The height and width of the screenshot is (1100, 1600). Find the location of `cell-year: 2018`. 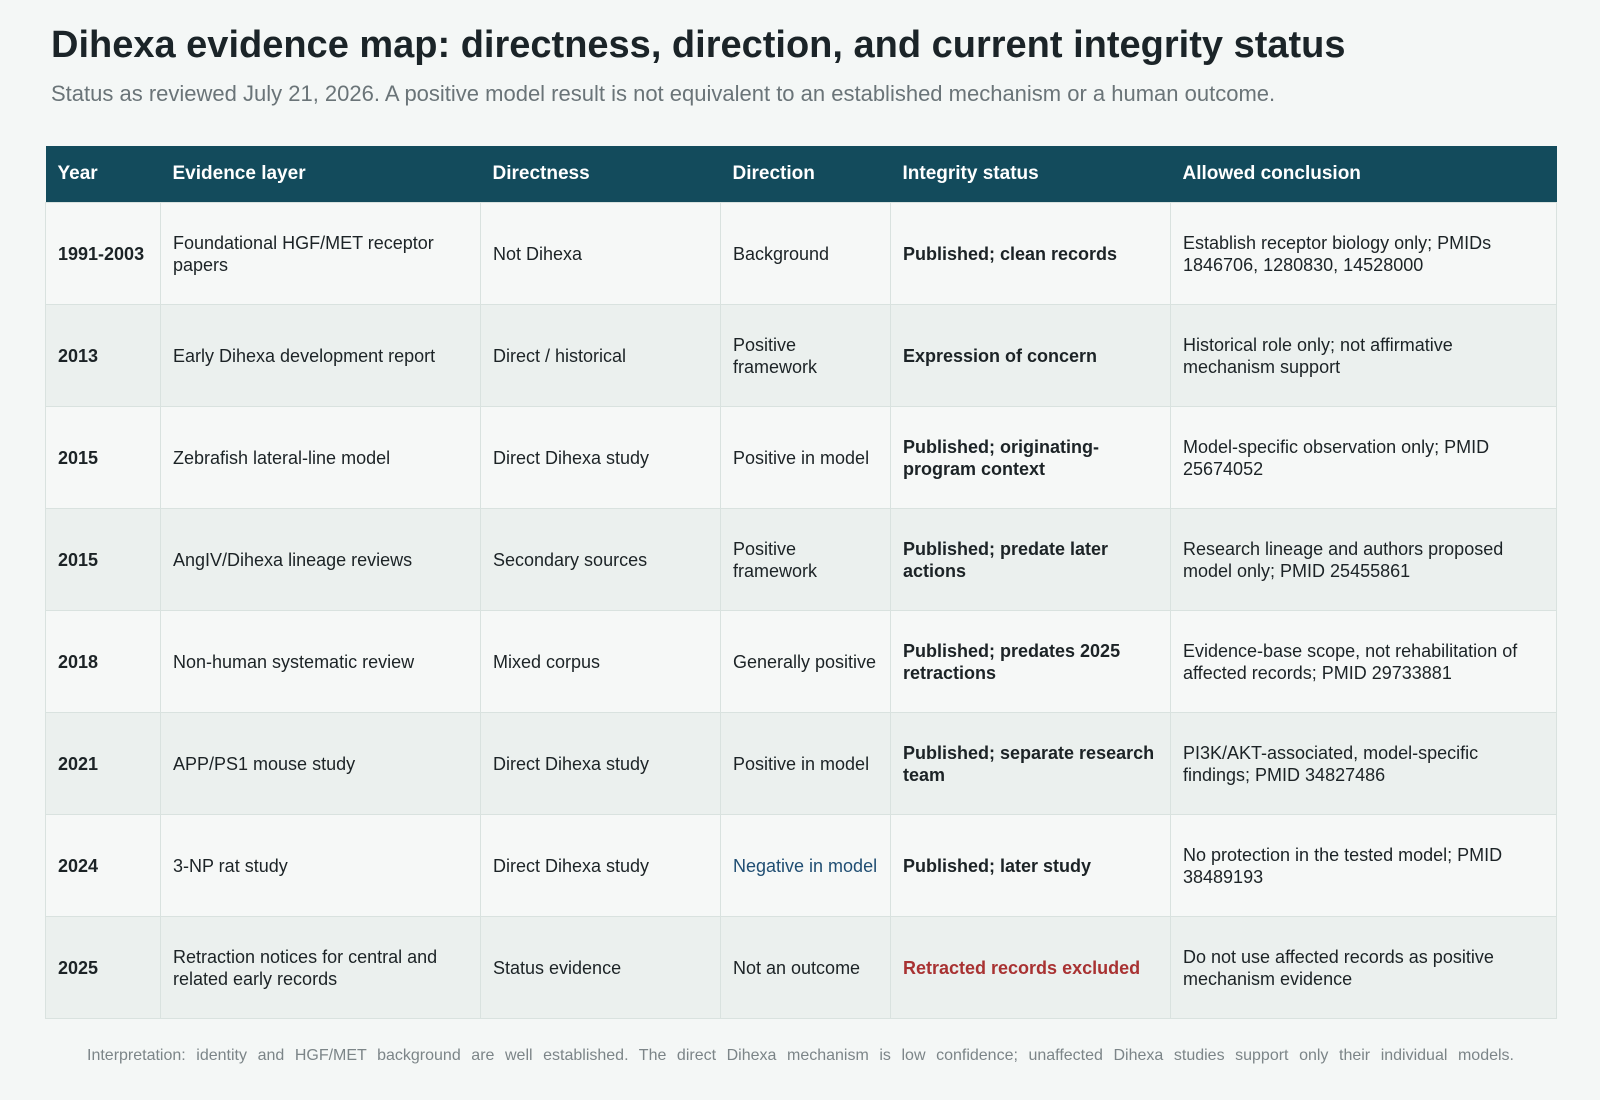

cell-year: 2018 is located at coordinates (103, 661).